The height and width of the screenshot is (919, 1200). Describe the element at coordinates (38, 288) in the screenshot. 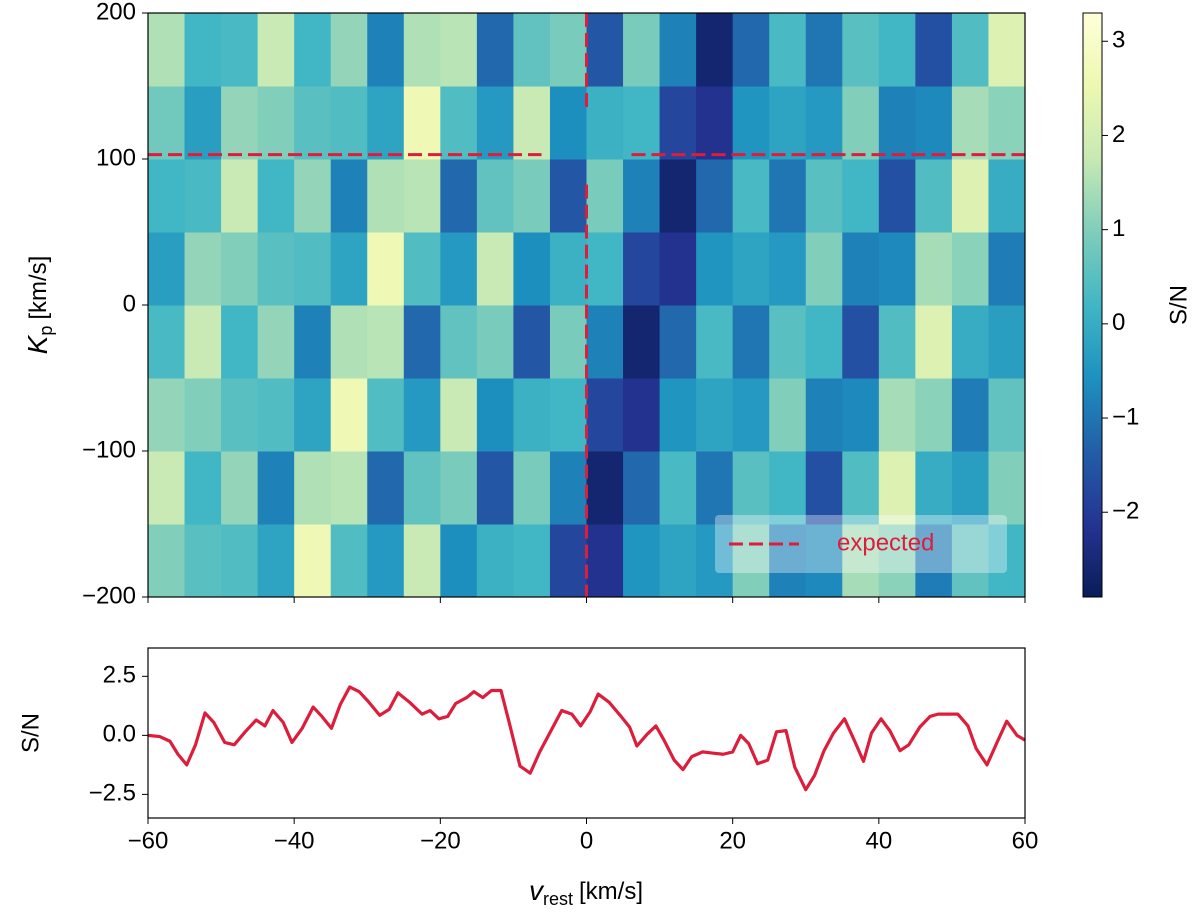

I see `y-label-unit: [km/s]` at that location.